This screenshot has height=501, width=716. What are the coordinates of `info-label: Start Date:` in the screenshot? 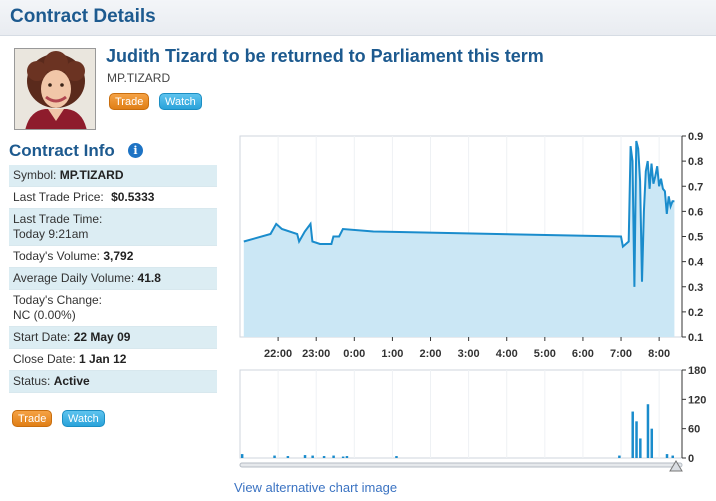 It's located at (42, 337).